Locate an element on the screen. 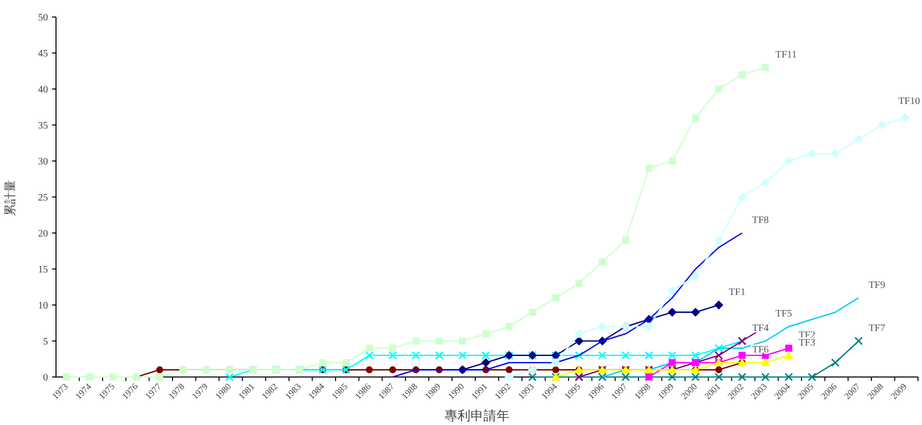 Image resolution: width=922 pixels, height=425 pixels. y-axis-title: 累計量 is located at coordinates (10, 198).